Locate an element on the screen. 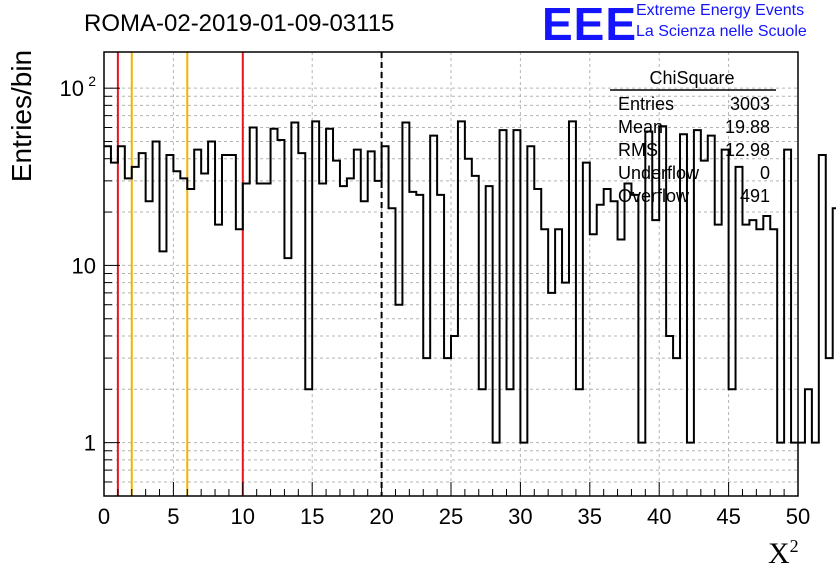 This screenshot has width=836, height=572. stats-title: ChiSquare is located at coordinates (691, 78).